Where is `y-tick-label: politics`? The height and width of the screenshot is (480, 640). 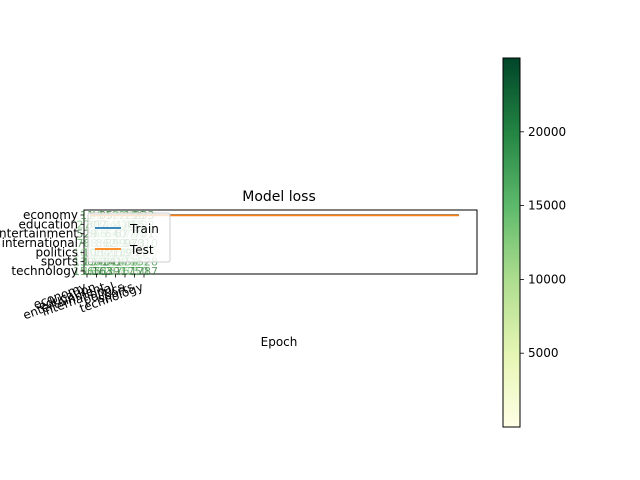
y-tick-label: politics is located at coordinates (56, 252).